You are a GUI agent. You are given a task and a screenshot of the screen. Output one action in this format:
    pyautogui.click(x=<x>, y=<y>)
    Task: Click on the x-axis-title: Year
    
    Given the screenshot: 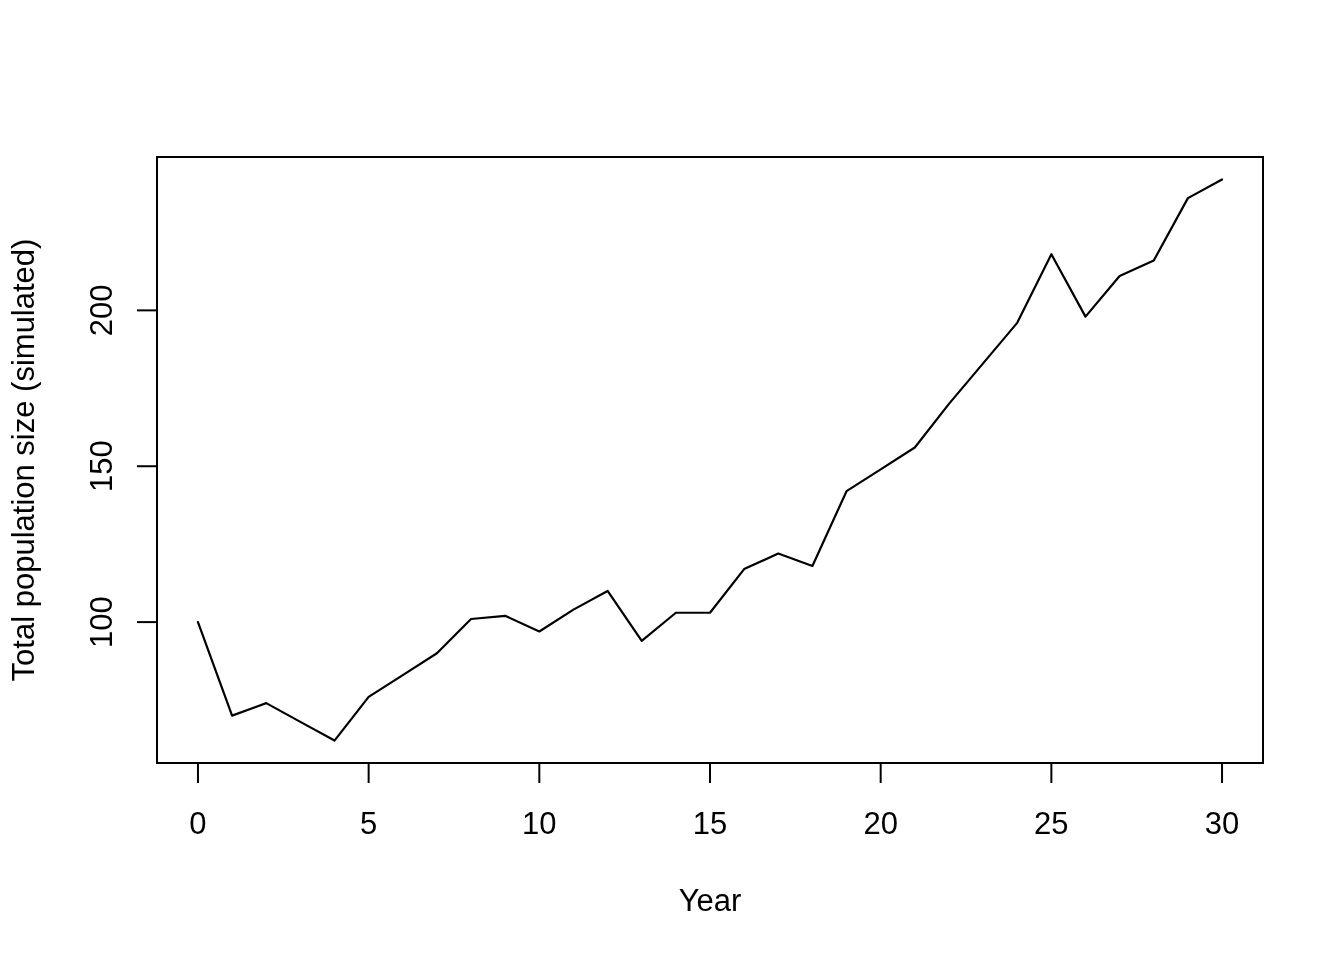 What is the action you would take?
    pyautogui.click(x=710, y=900)
    